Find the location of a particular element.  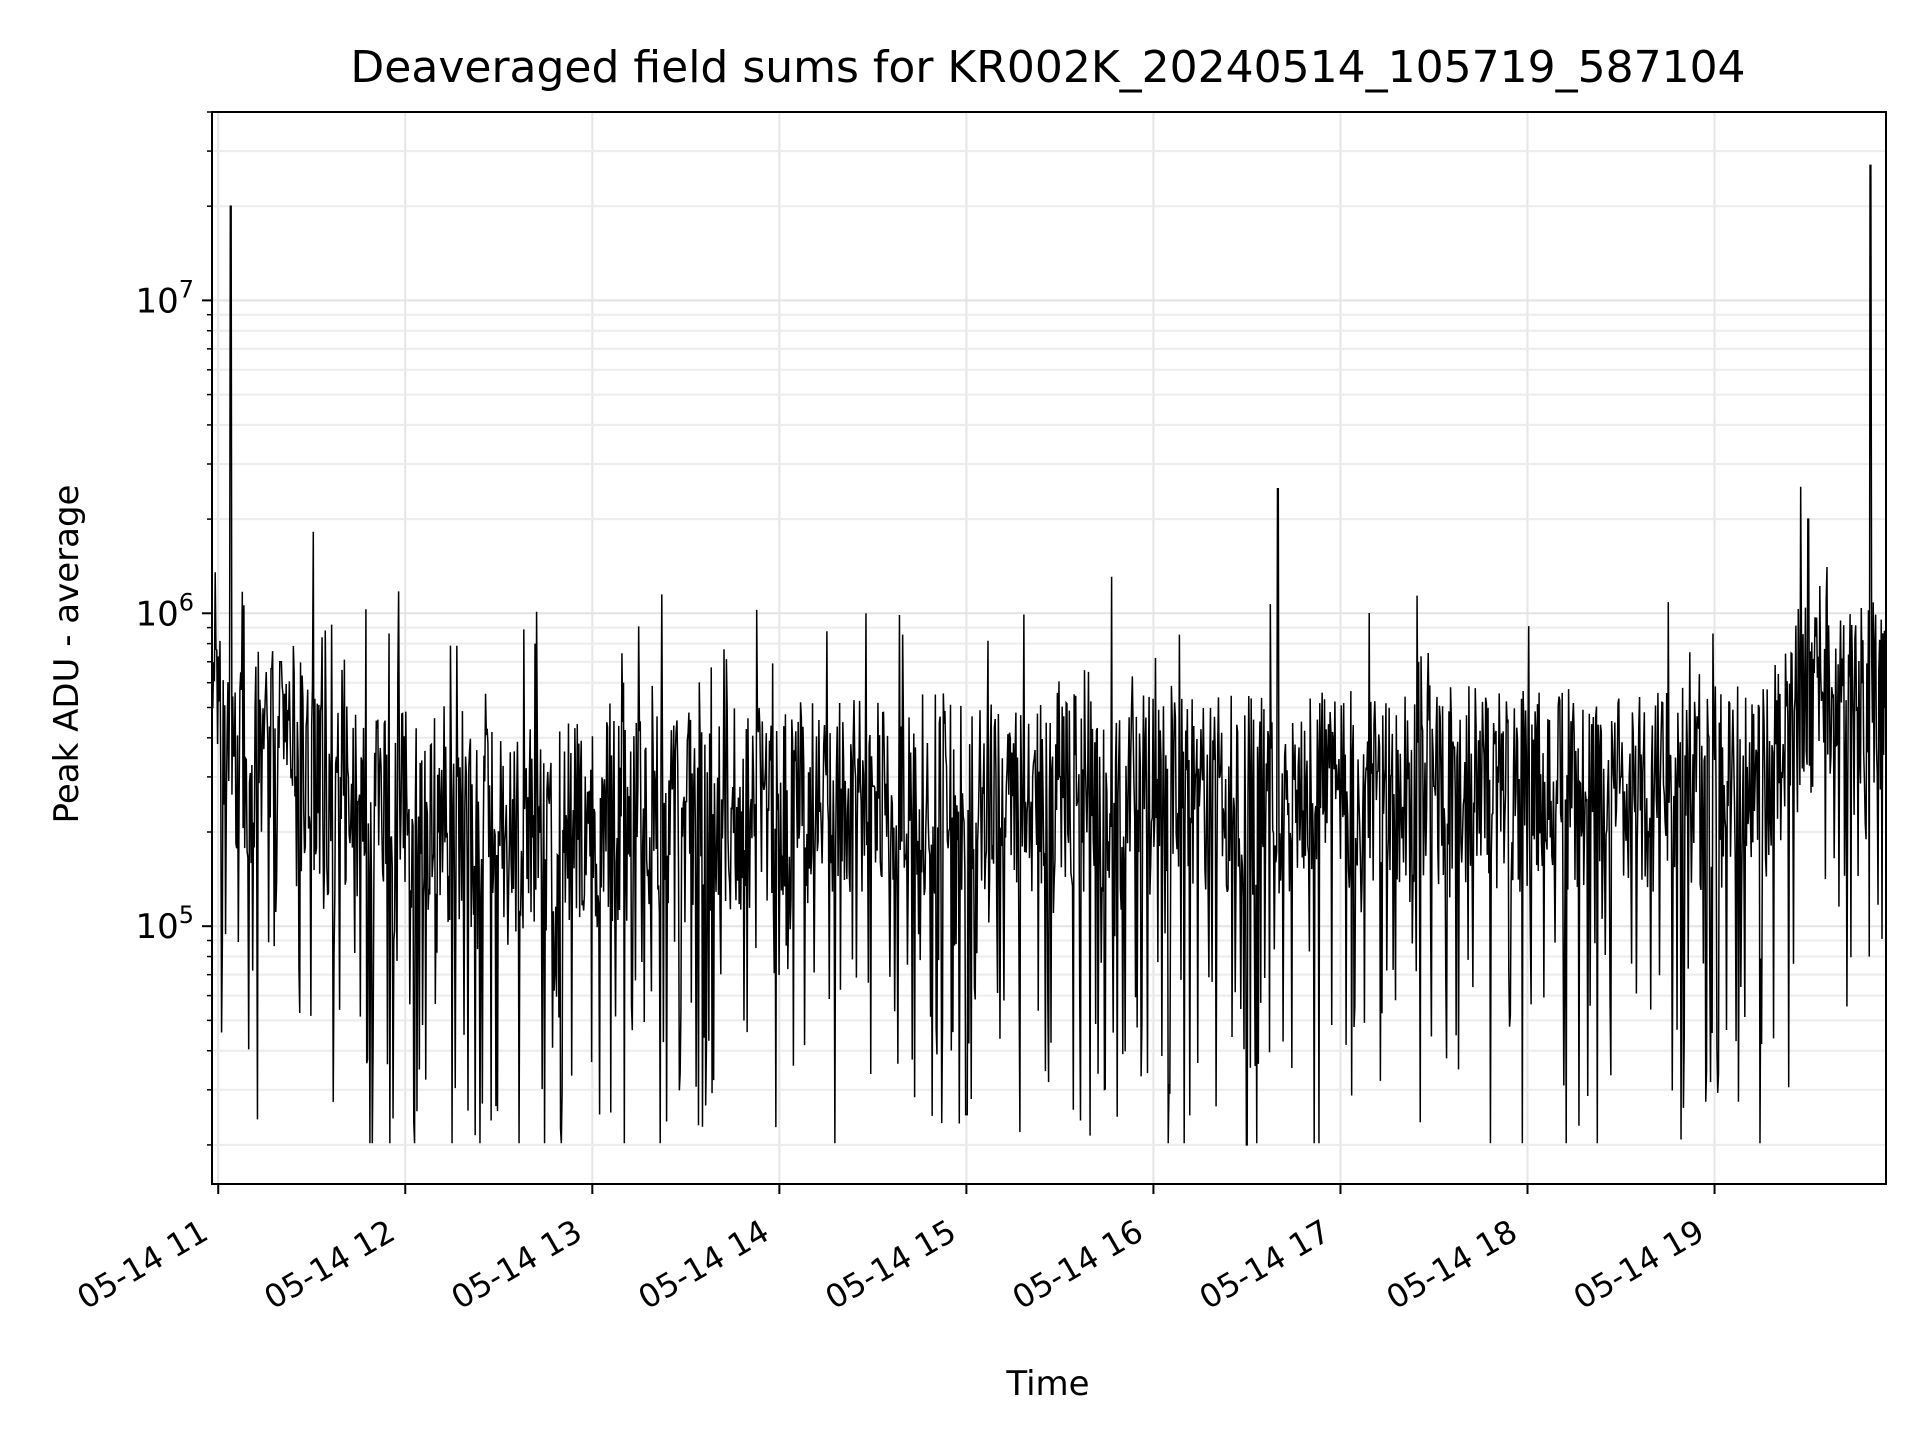

y-tick-label: 10⁶ is located at coordinates (164, 611).